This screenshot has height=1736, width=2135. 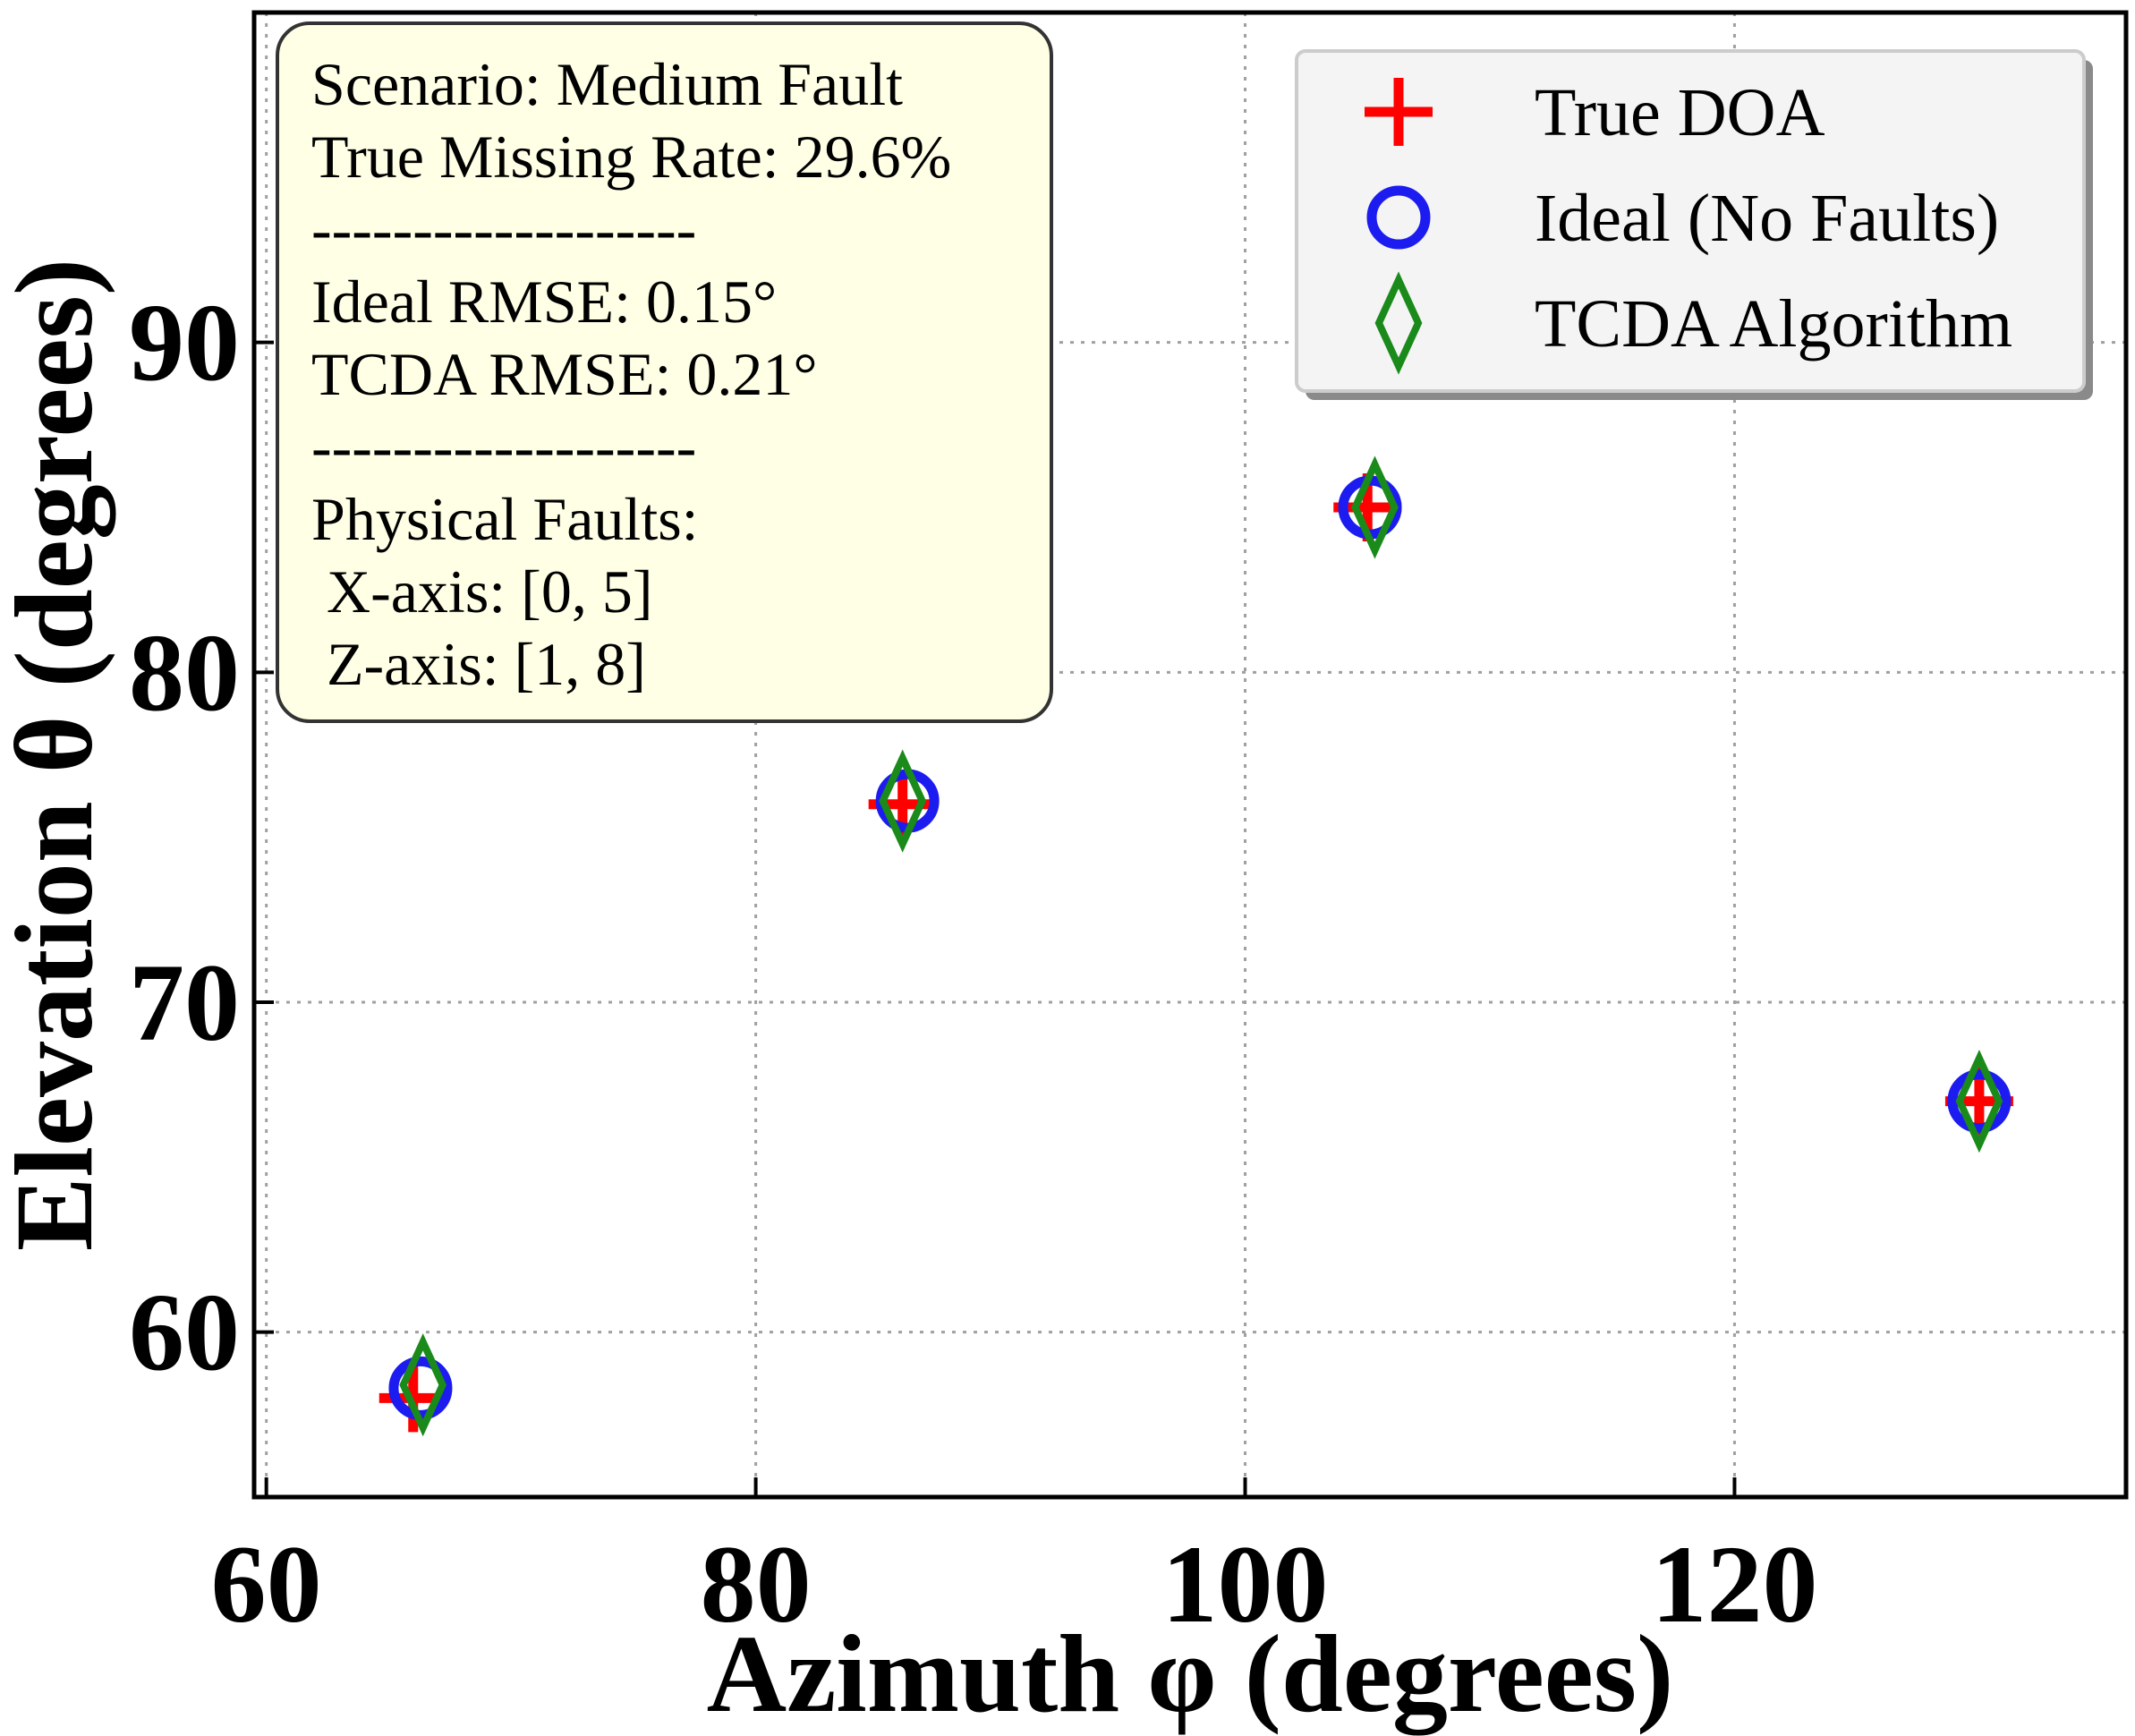 What do you see at coordinates (1190, 1674) in the screenshot?
I see `x-axis-title: Azimuth φ (degrees)` at bounding box center [1190, 1674].